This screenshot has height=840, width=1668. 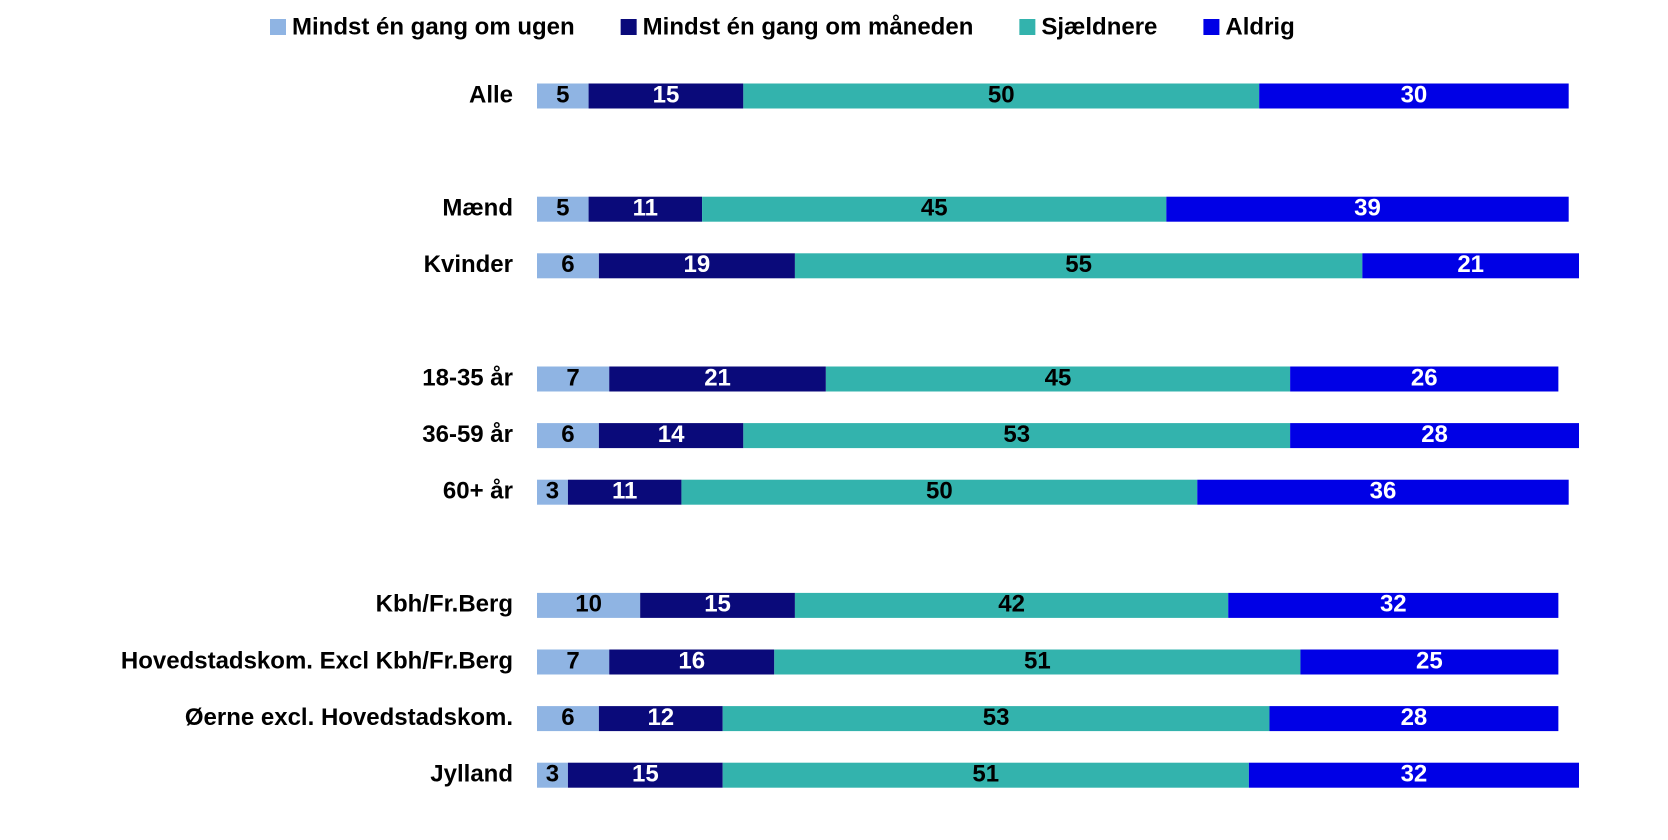 I want to click on data-label: 12, so click(x=660, y=717).